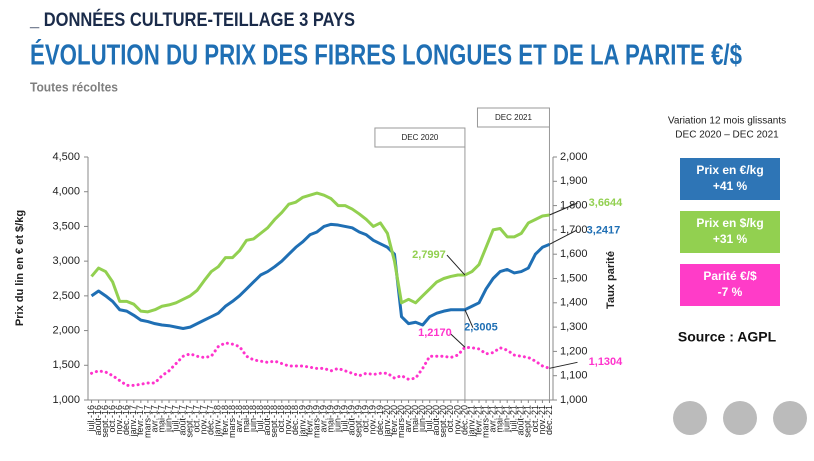 This screenshot has height=461, width=814. What do you see at coordinates (260, 419) in the screenshot?
I see `x-tick-label: juil.-18` at bounding box center [260, 419].